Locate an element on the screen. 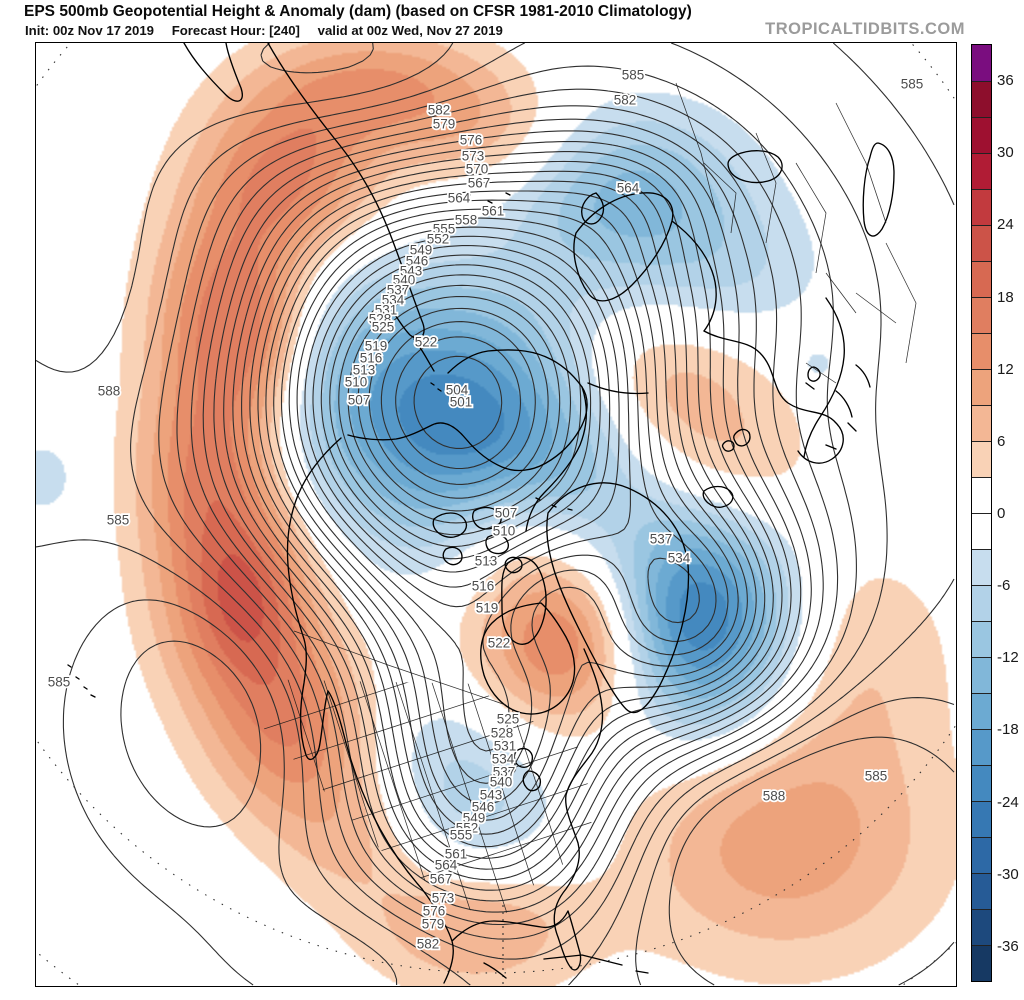  caspian-sea is located at coordinates (878, 189).